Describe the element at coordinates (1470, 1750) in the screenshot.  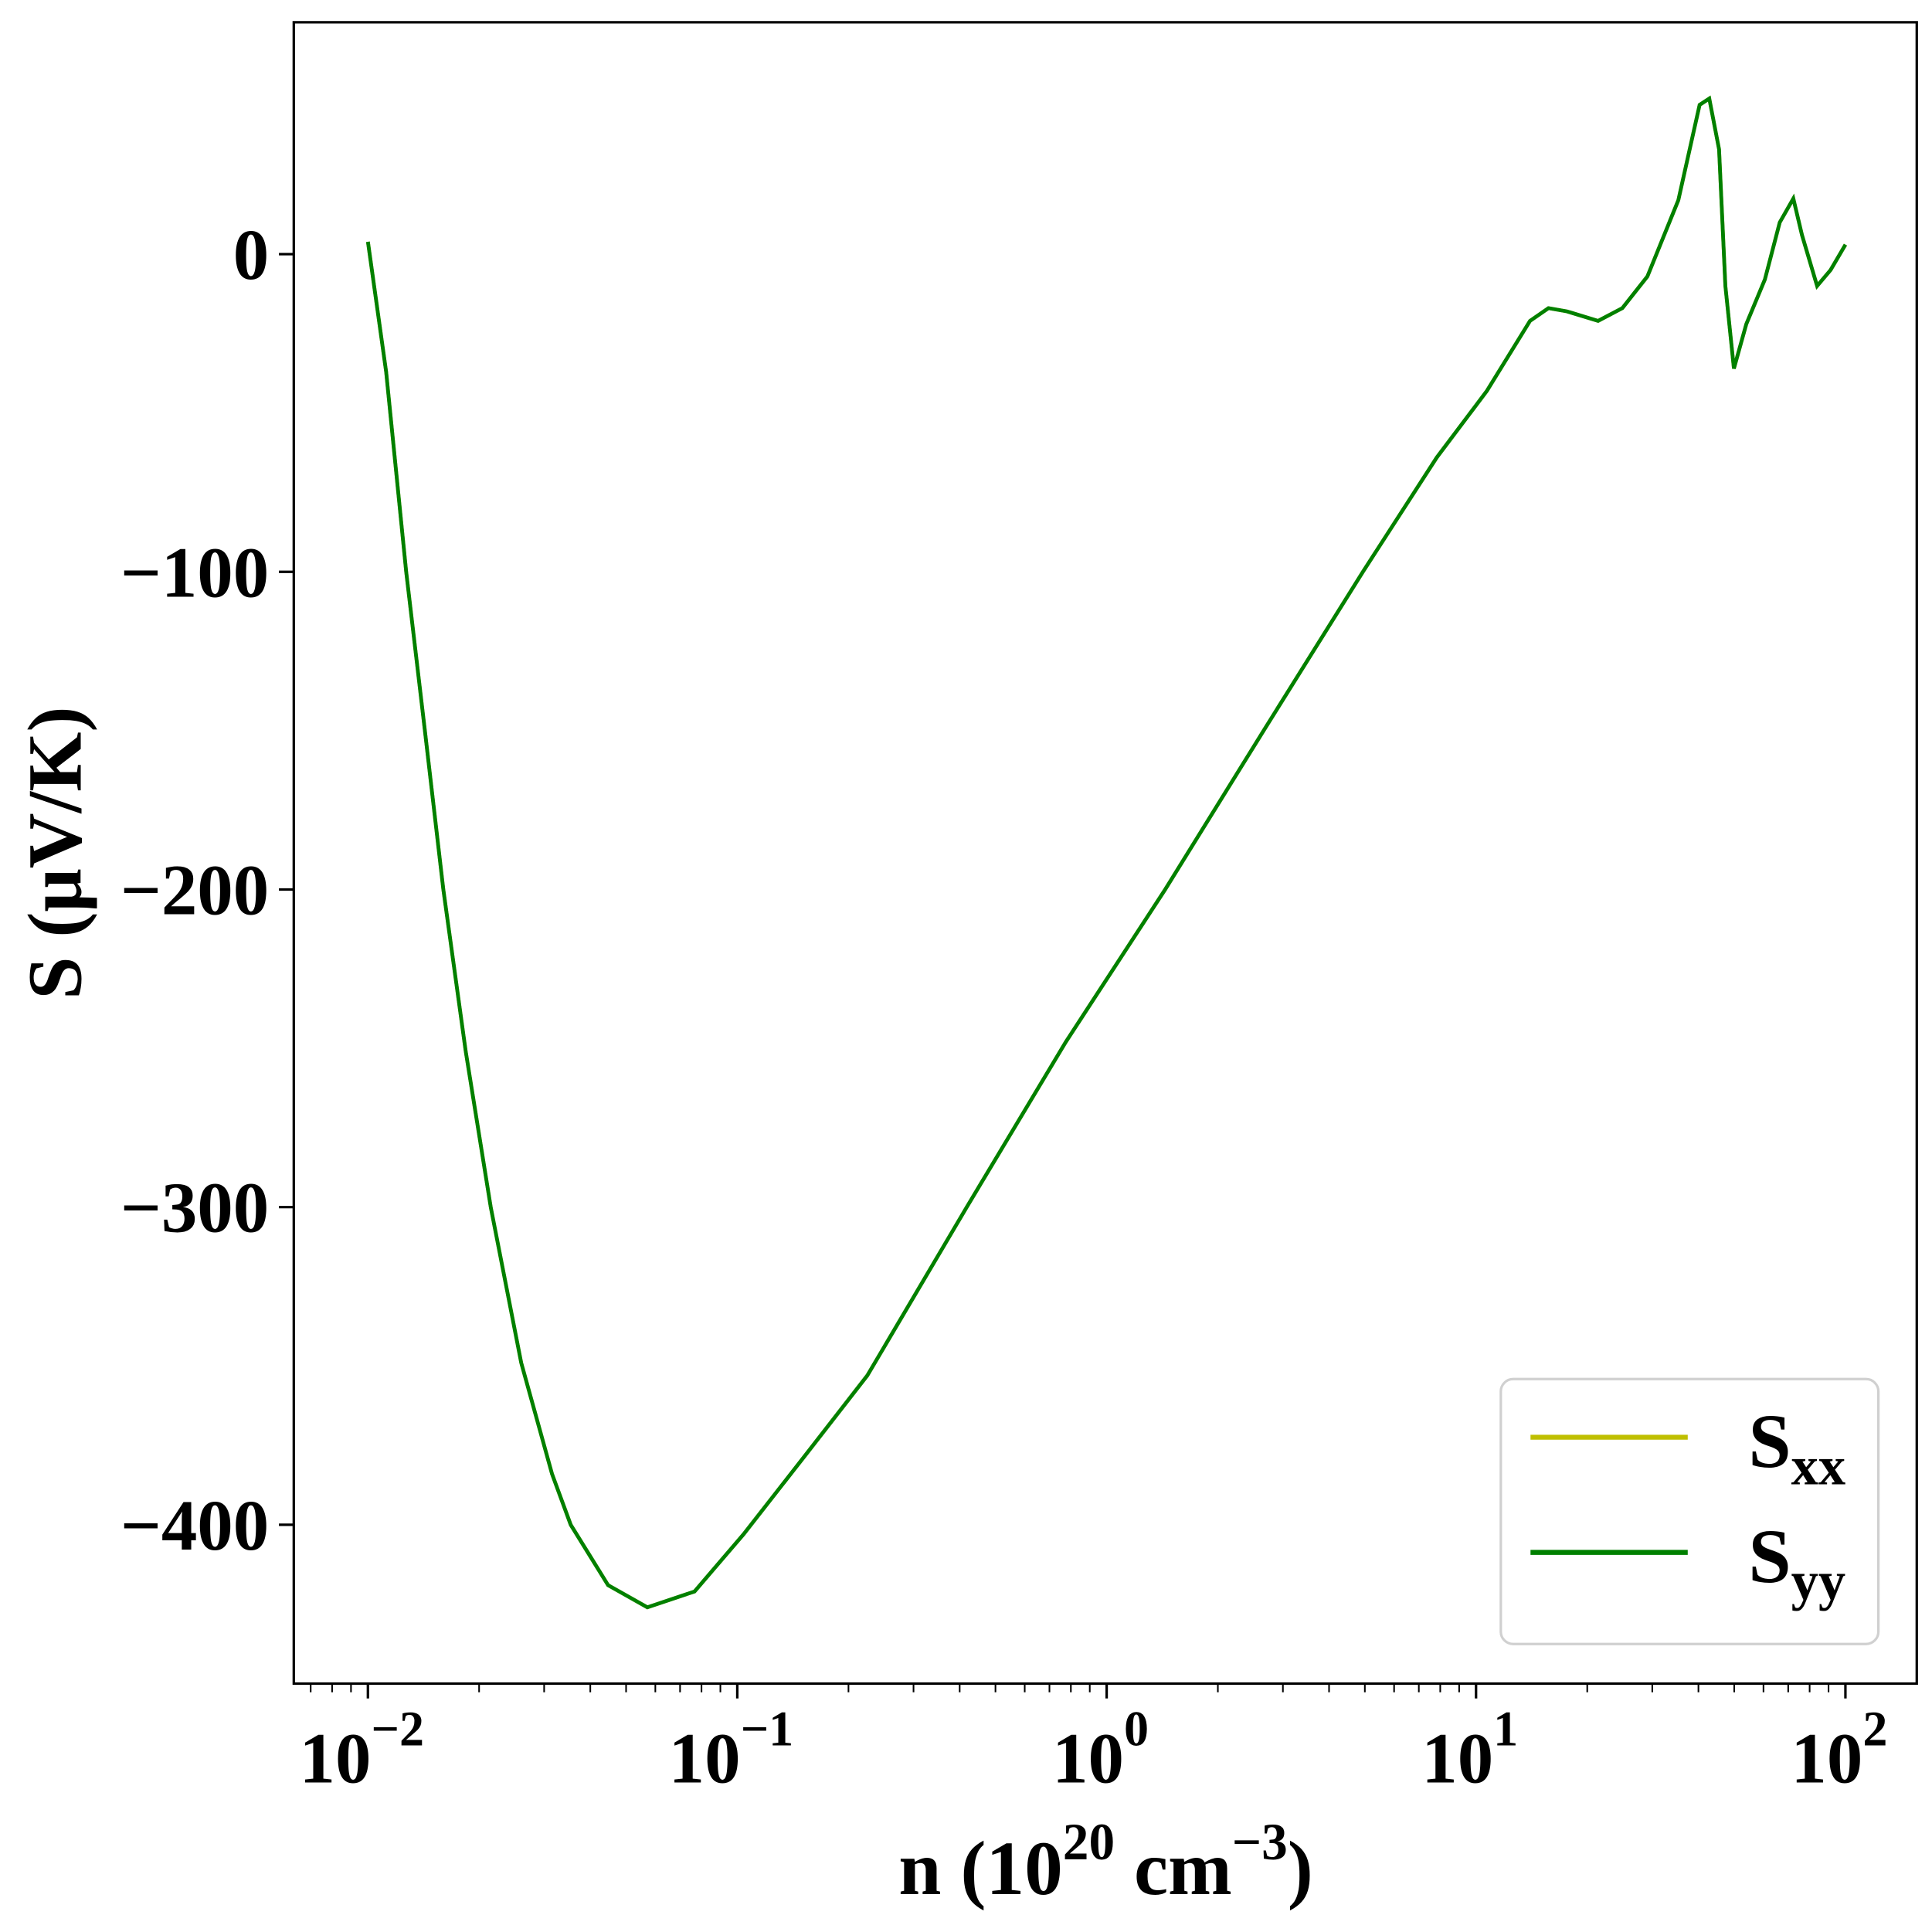
I see `x-tick-label: 10¹` at that location.